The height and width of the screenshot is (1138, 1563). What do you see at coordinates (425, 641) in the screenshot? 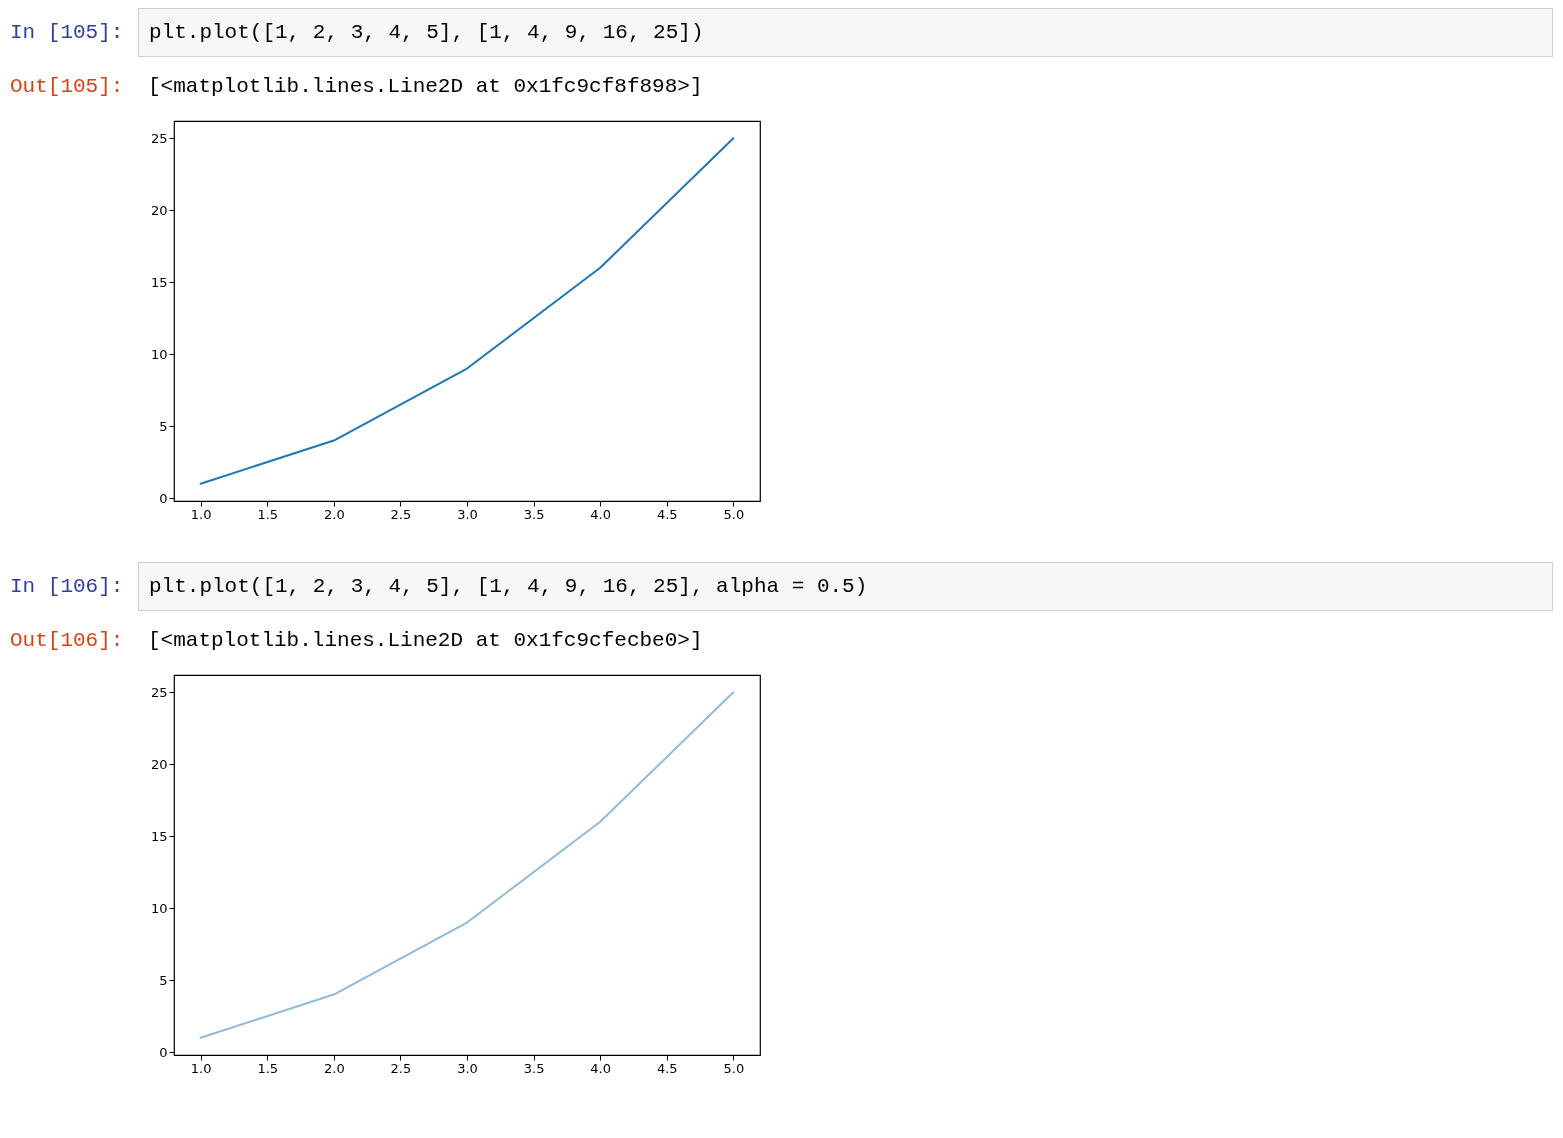
I see `text: [<matplotlib.lines.Line2D at 0x1fc9cfecbe0>]` at bounding box center [425, 641].